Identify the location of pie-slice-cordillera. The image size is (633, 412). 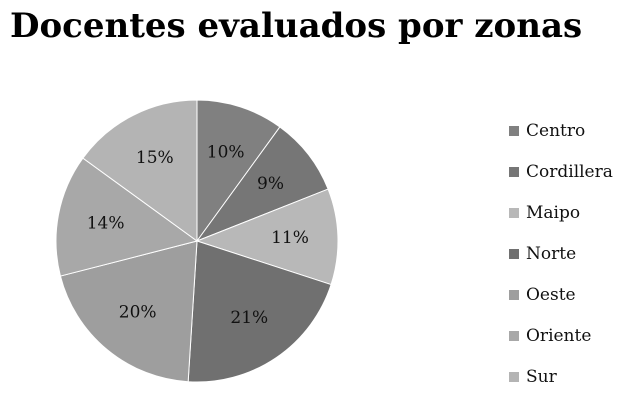
(262, 184).